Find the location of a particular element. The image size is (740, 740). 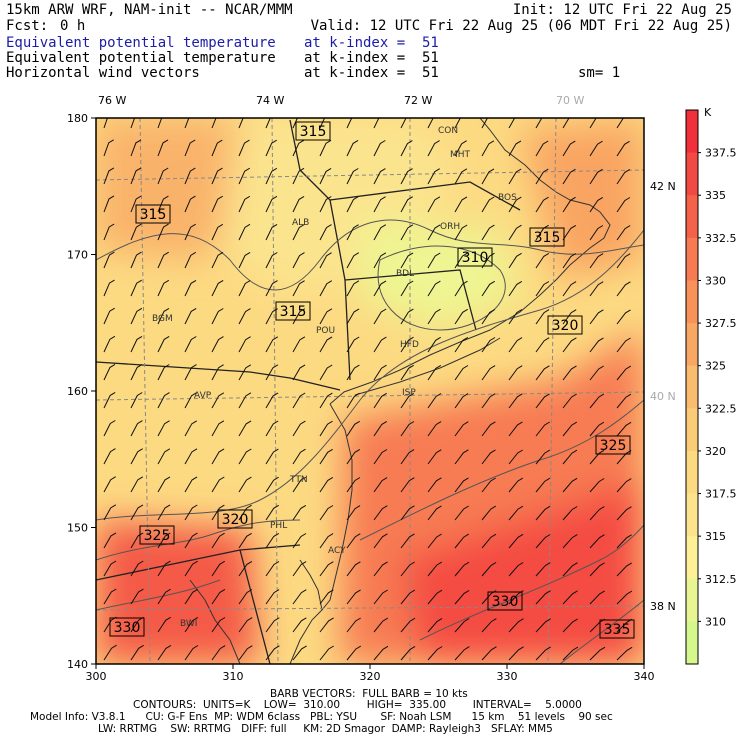

city-label-bdl: BDL is located at coordinates (405, 274).